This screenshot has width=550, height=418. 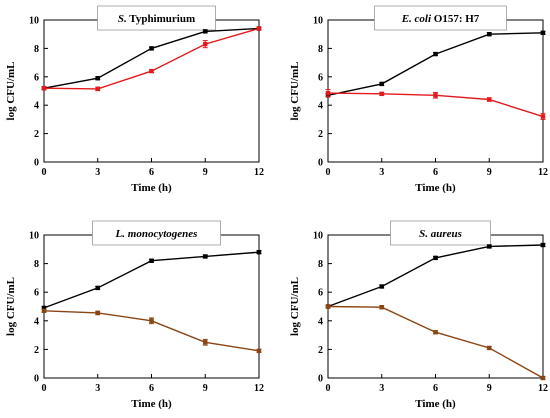 I want to click on panel-title-italic: E. coli, so click(x=416, y=19).